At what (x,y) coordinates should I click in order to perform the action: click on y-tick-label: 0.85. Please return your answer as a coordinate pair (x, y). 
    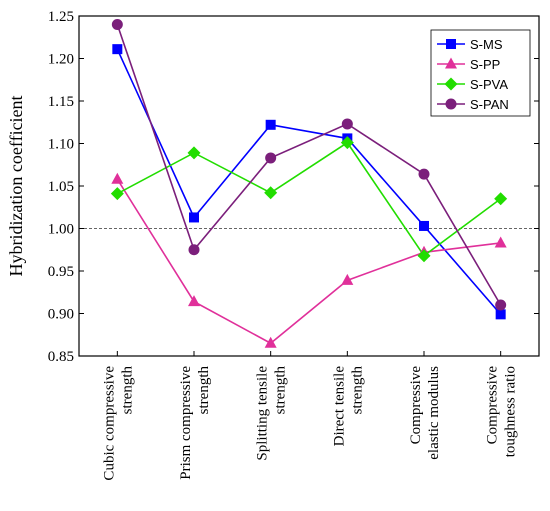
    Looking at the image, I should click on (61, 357).